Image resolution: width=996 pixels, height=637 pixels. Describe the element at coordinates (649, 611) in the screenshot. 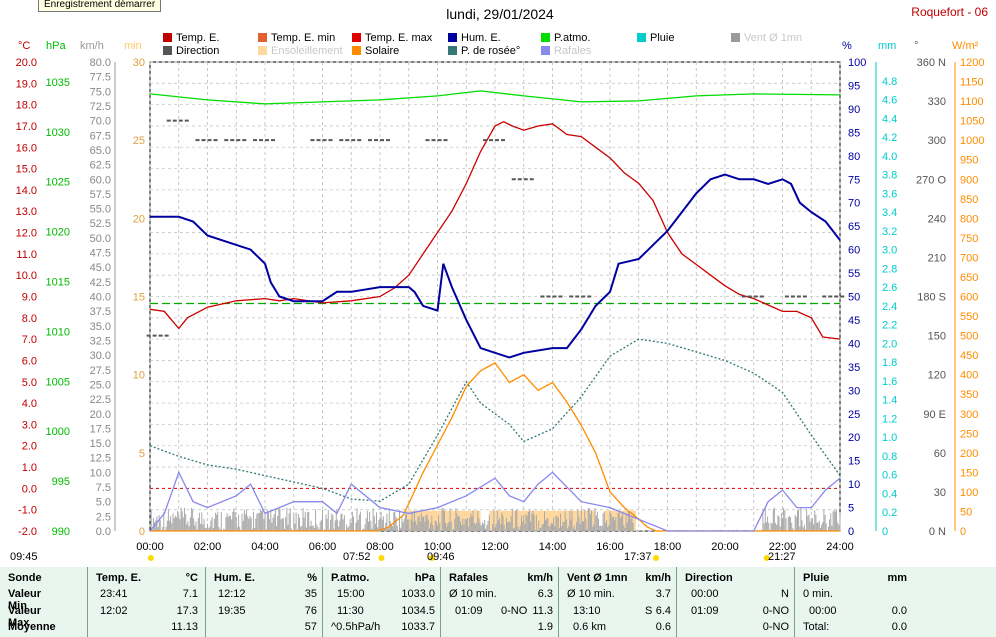

I see `wind-r2-dir: S` at that location.